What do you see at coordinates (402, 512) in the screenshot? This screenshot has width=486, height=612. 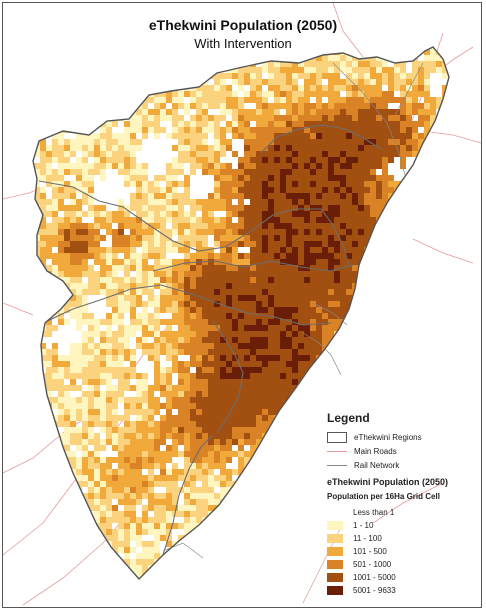 I see `legend-class-row: Less than 1` at bounding box center [402, 512].